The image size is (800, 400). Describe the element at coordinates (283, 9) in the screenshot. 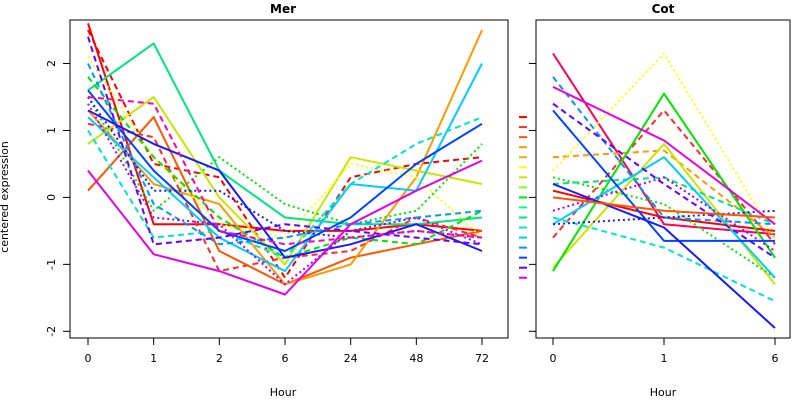

I see `panel-title-mer: Mer` at that location.